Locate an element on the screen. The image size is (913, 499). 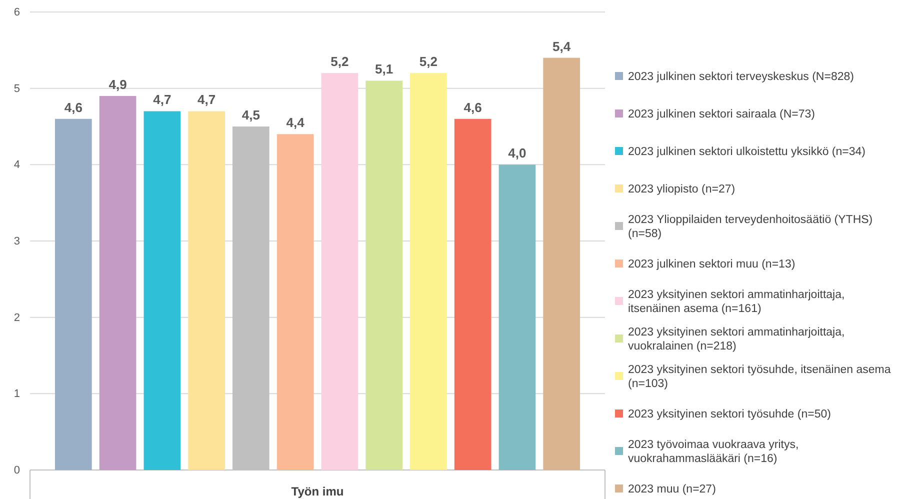
data-label: 4,9 is located at coordinates (117, 84).